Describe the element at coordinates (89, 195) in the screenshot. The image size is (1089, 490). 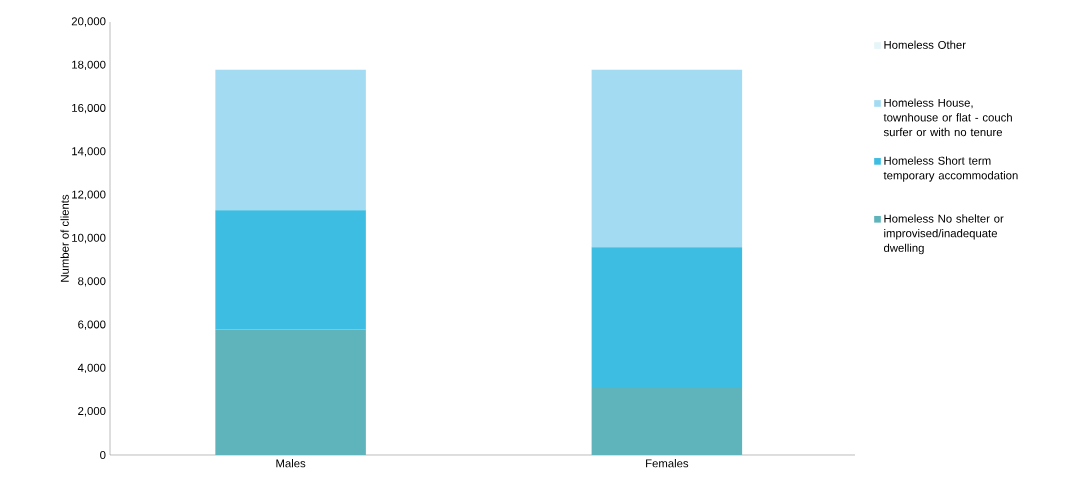
I see `y-tick-label: 12,000` at that location.